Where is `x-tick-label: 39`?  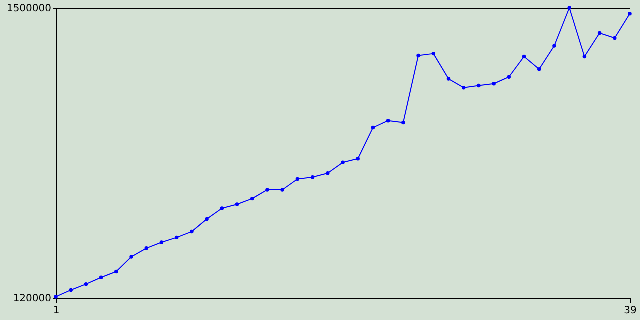
x-tick-label: 39 is located at coordinates (630, 311).